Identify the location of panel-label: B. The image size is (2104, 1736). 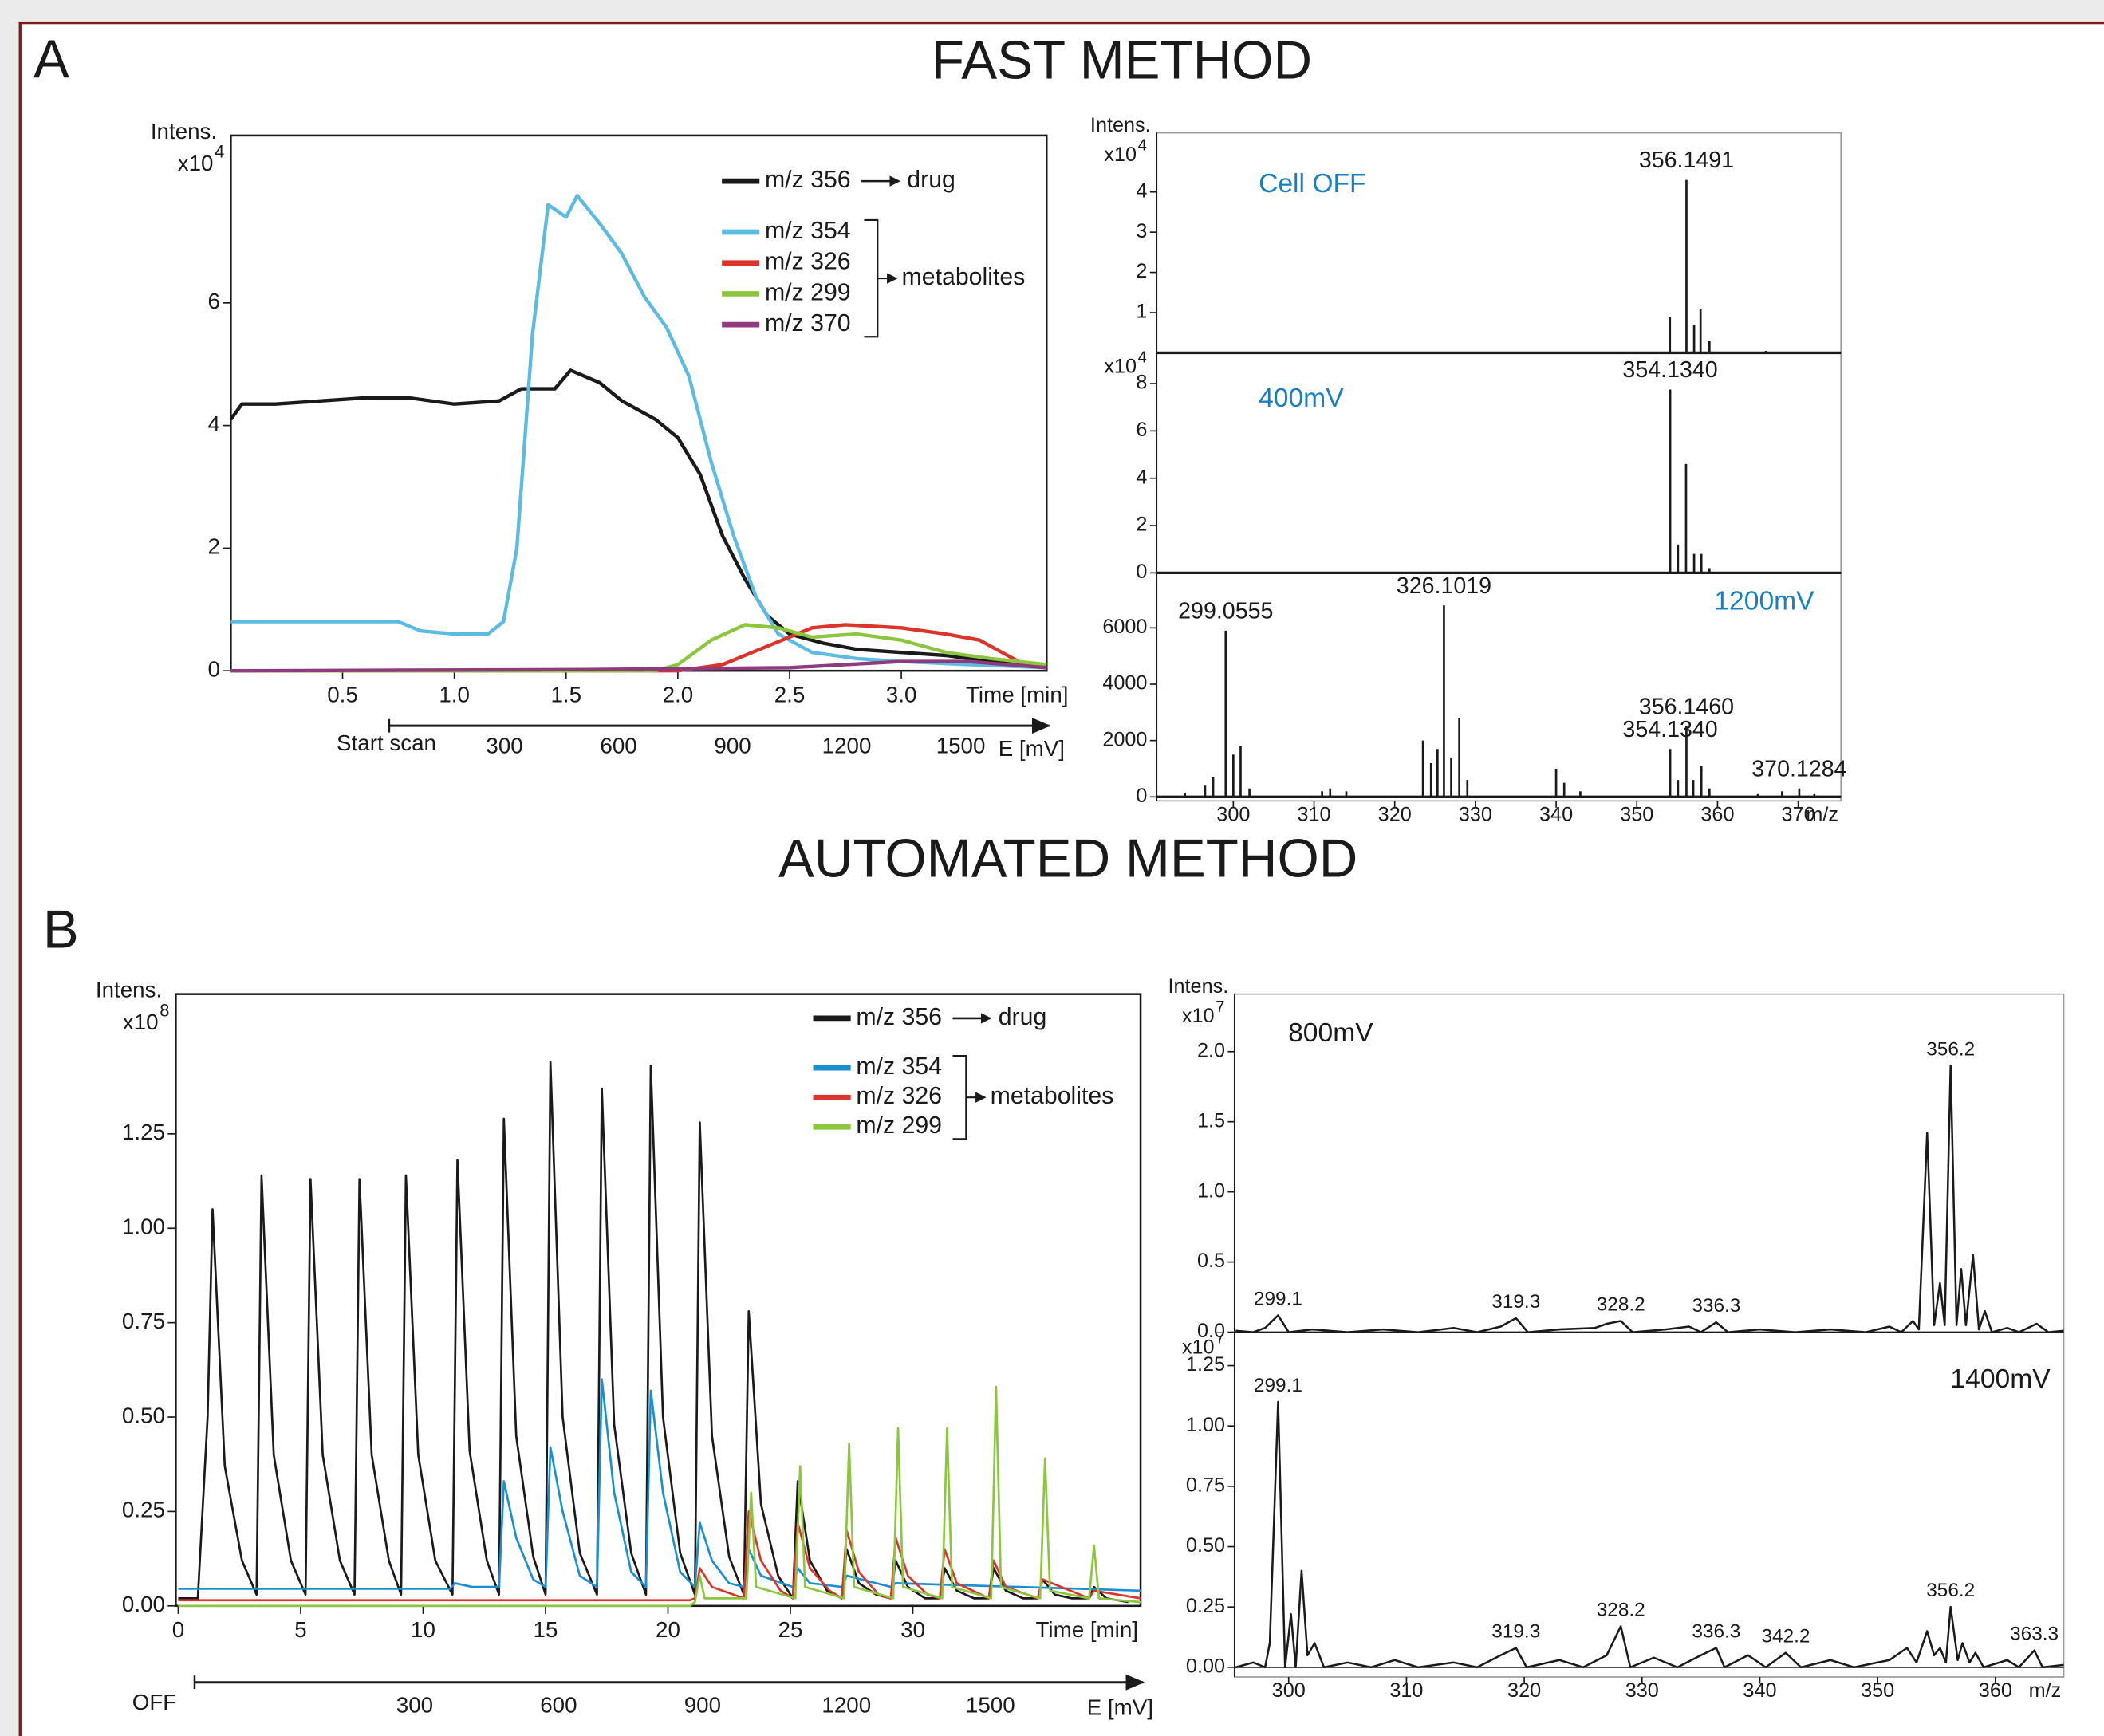
(61, 930).